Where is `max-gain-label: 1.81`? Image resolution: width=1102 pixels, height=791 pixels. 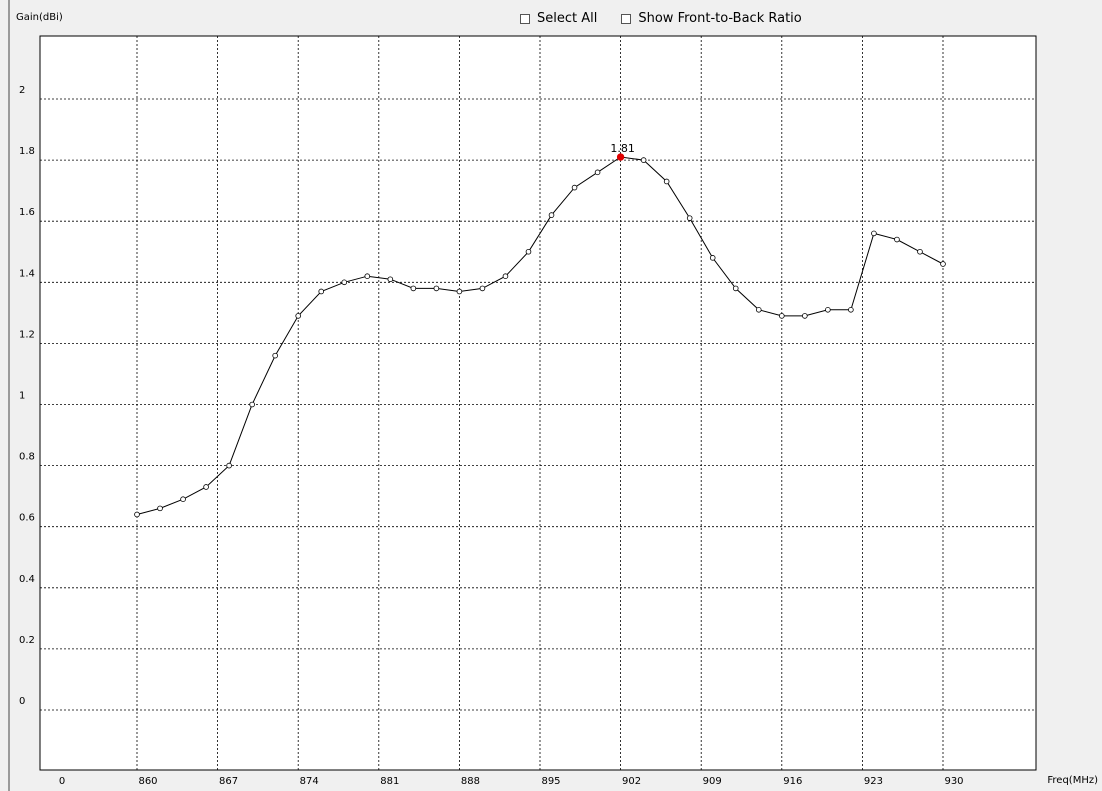
max-gain-label: 1.81 is located at coordinates (622, 148).